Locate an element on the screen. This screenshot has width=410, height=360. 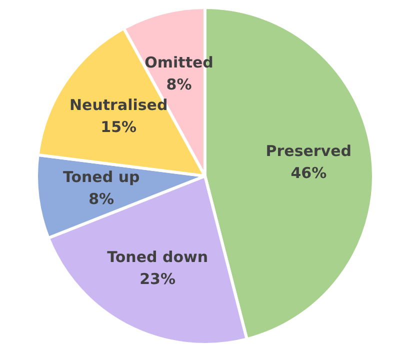
data-label: 46% is located at coordinates (308, 173).